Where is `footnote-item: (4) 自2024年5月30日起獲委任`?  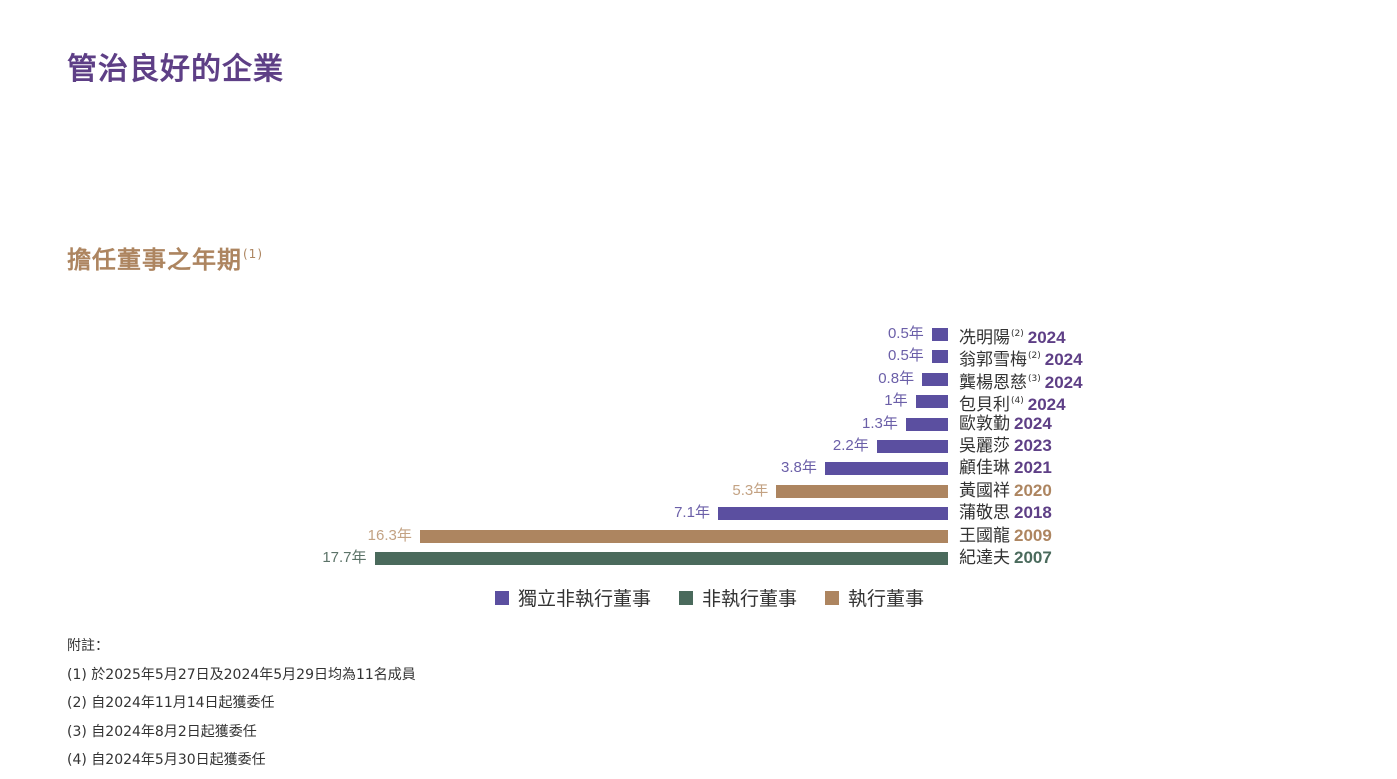
footnote-item: (4) 自2024年5月30日起獲委任 is located at coordinates (166, 760).